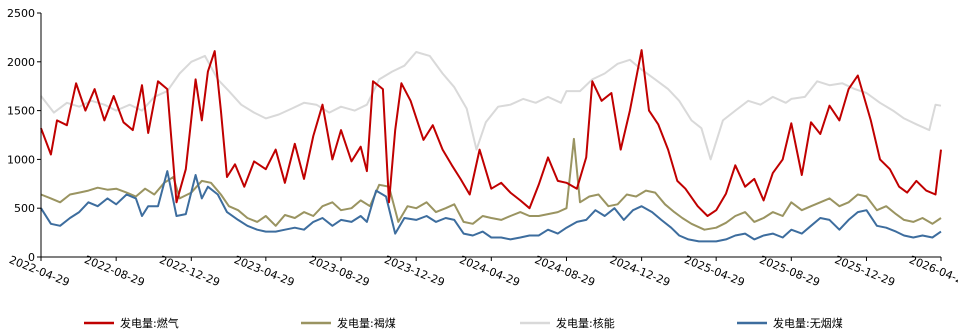  What do you see at coordinates (565, 271) in the screenshot?
I see `x-tick-label: 2024-08-29` at bounding box center [565, 271].